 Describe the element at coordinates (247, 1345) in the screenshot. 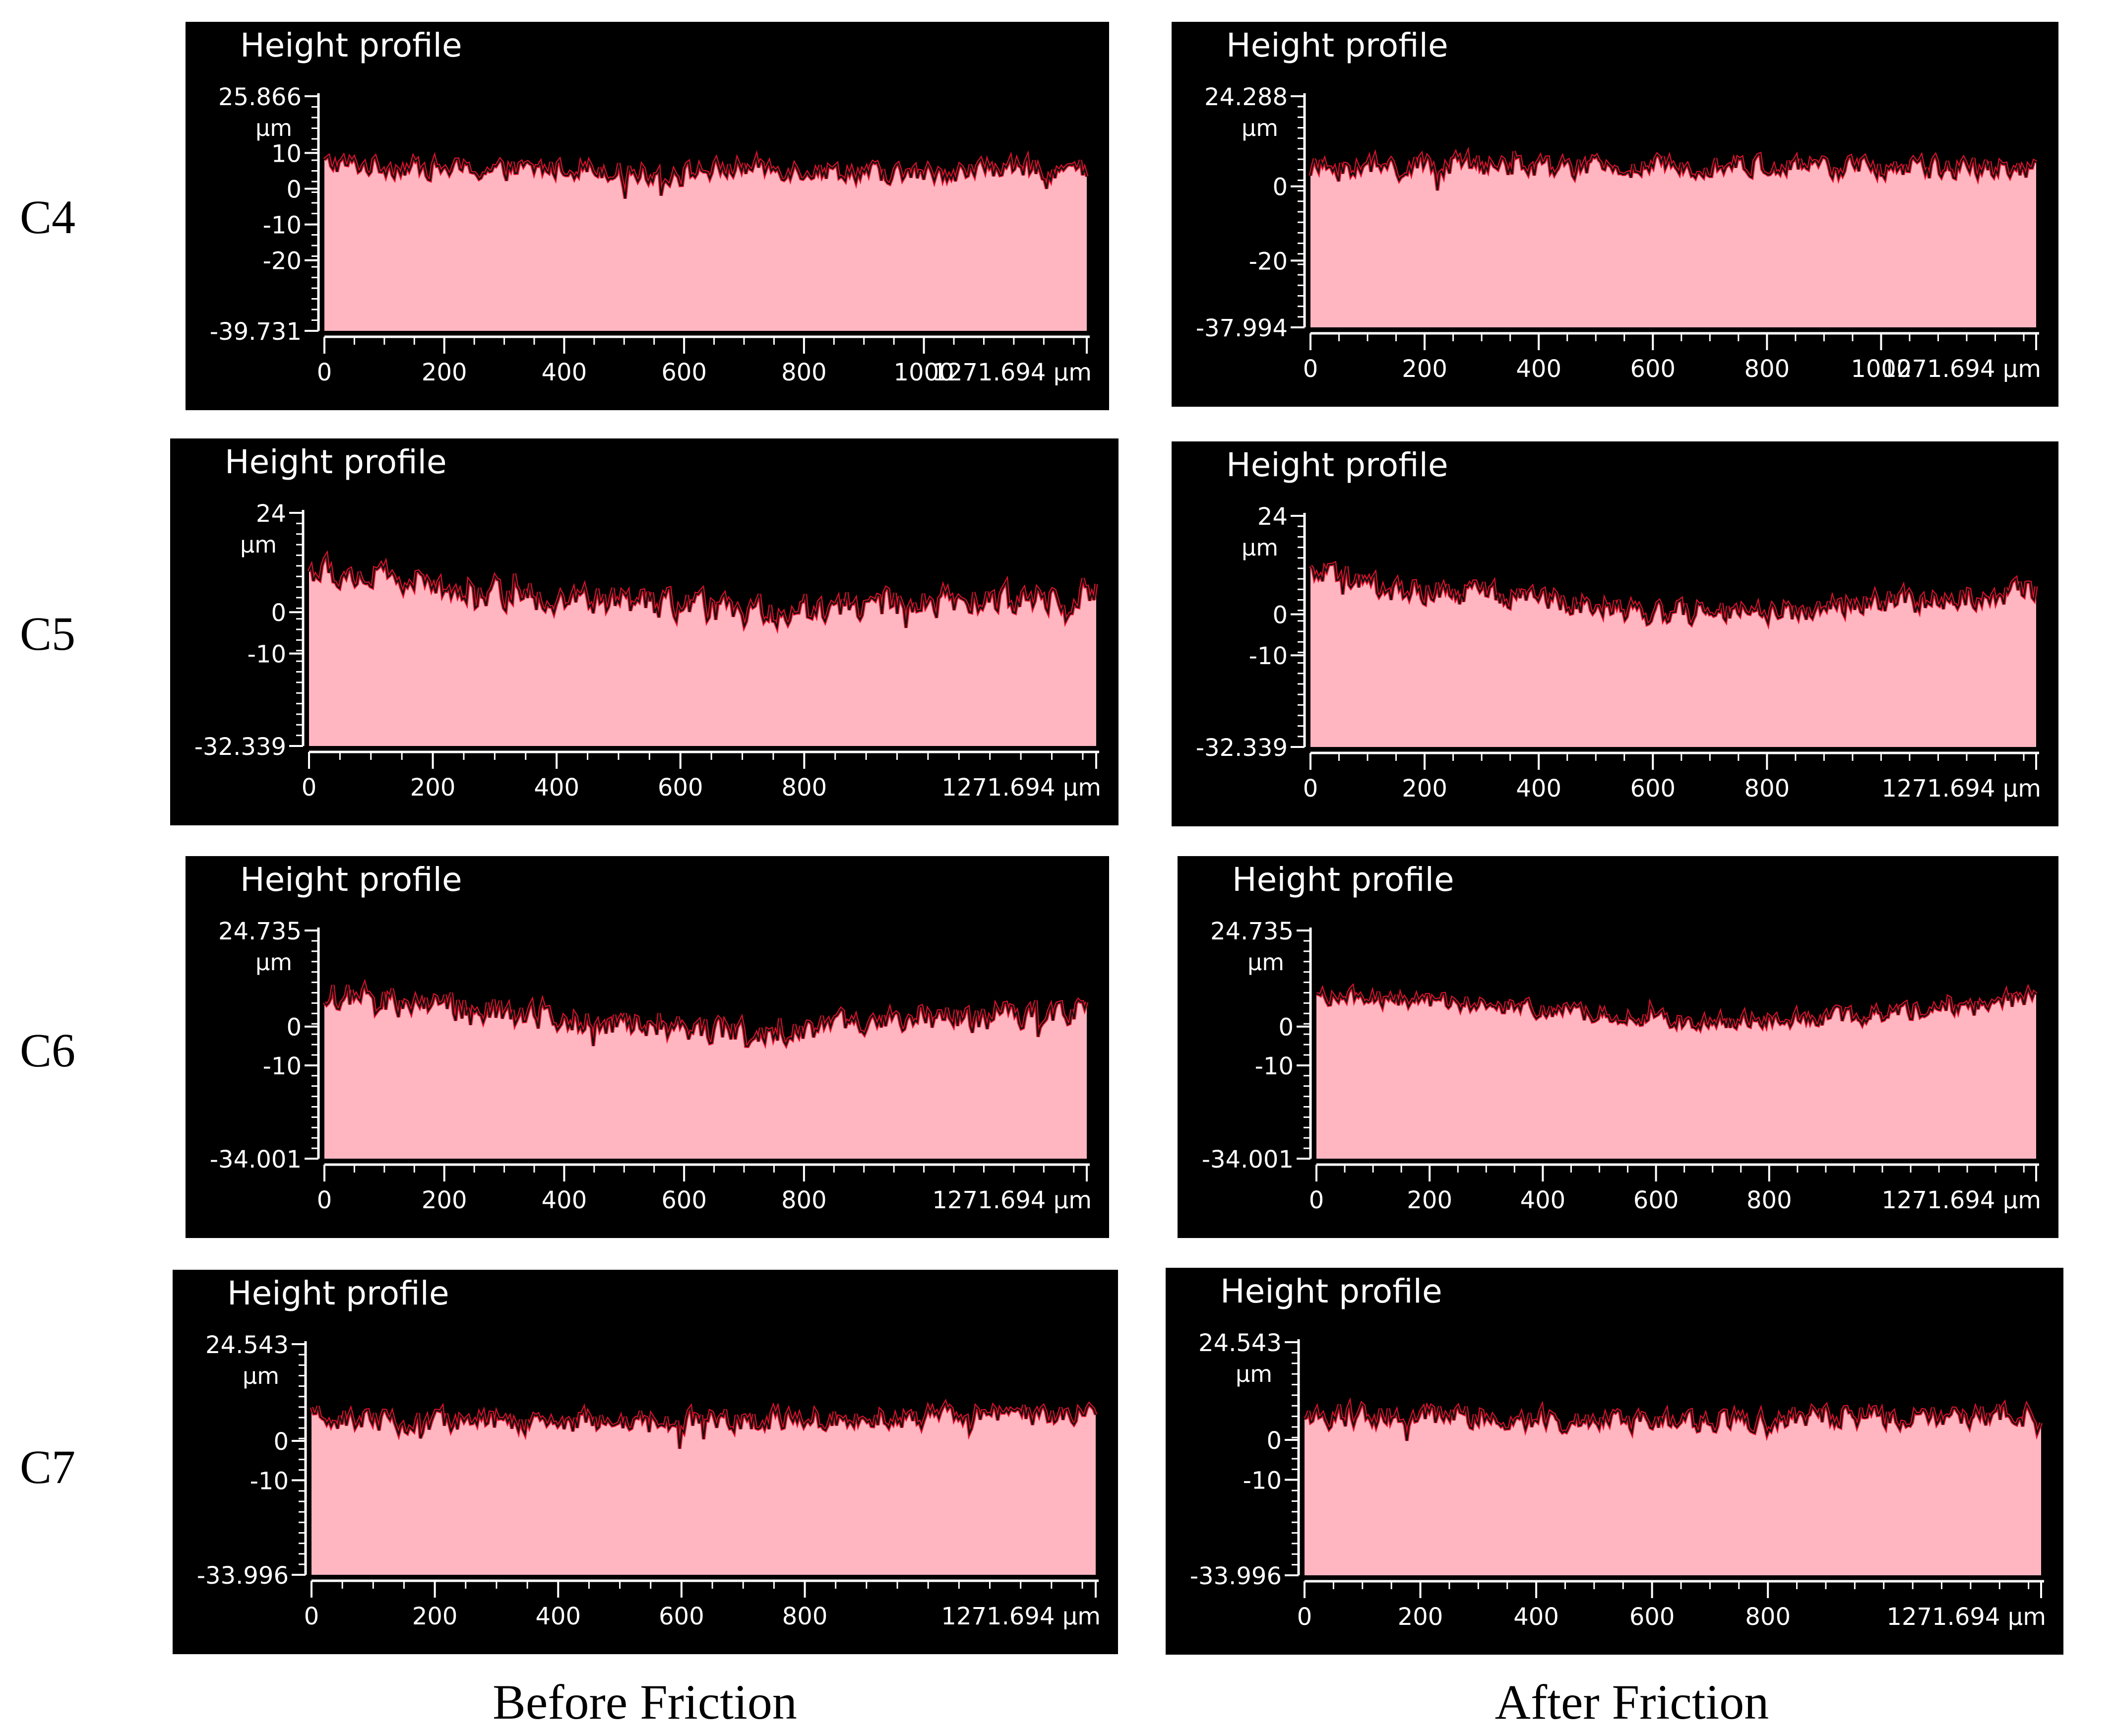

I see `y-tick-label: 24.543` at that location.